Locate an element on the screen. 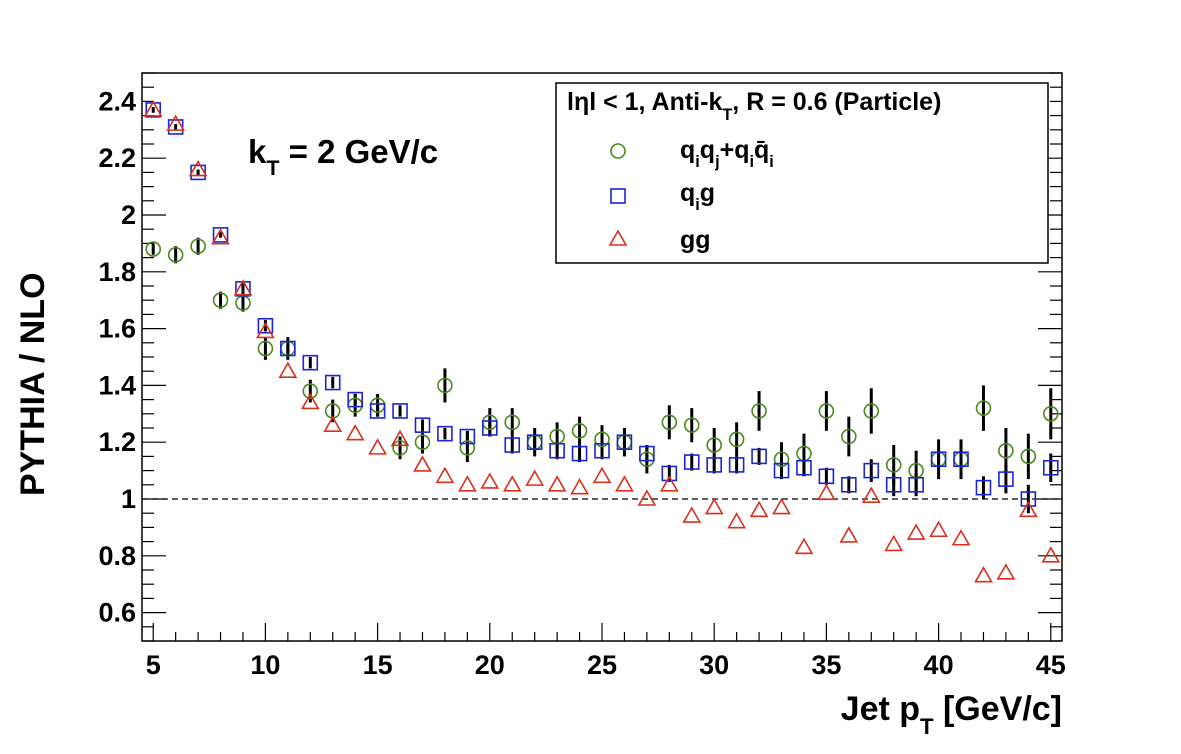  y-tick-label: 1.2 is located at coordinates (117, 442).